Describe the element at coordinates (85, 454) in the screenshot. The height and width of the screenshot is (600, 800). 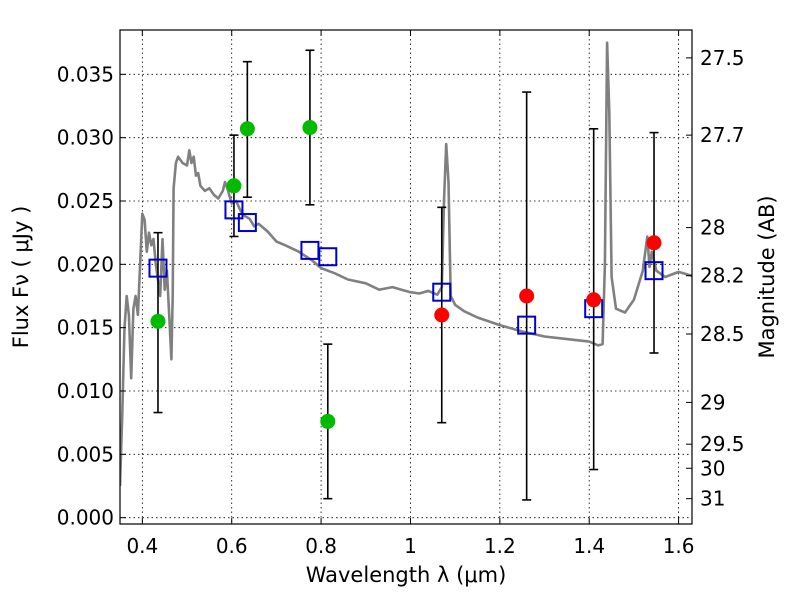
I see `y-tick-label: 0.005` at that location.